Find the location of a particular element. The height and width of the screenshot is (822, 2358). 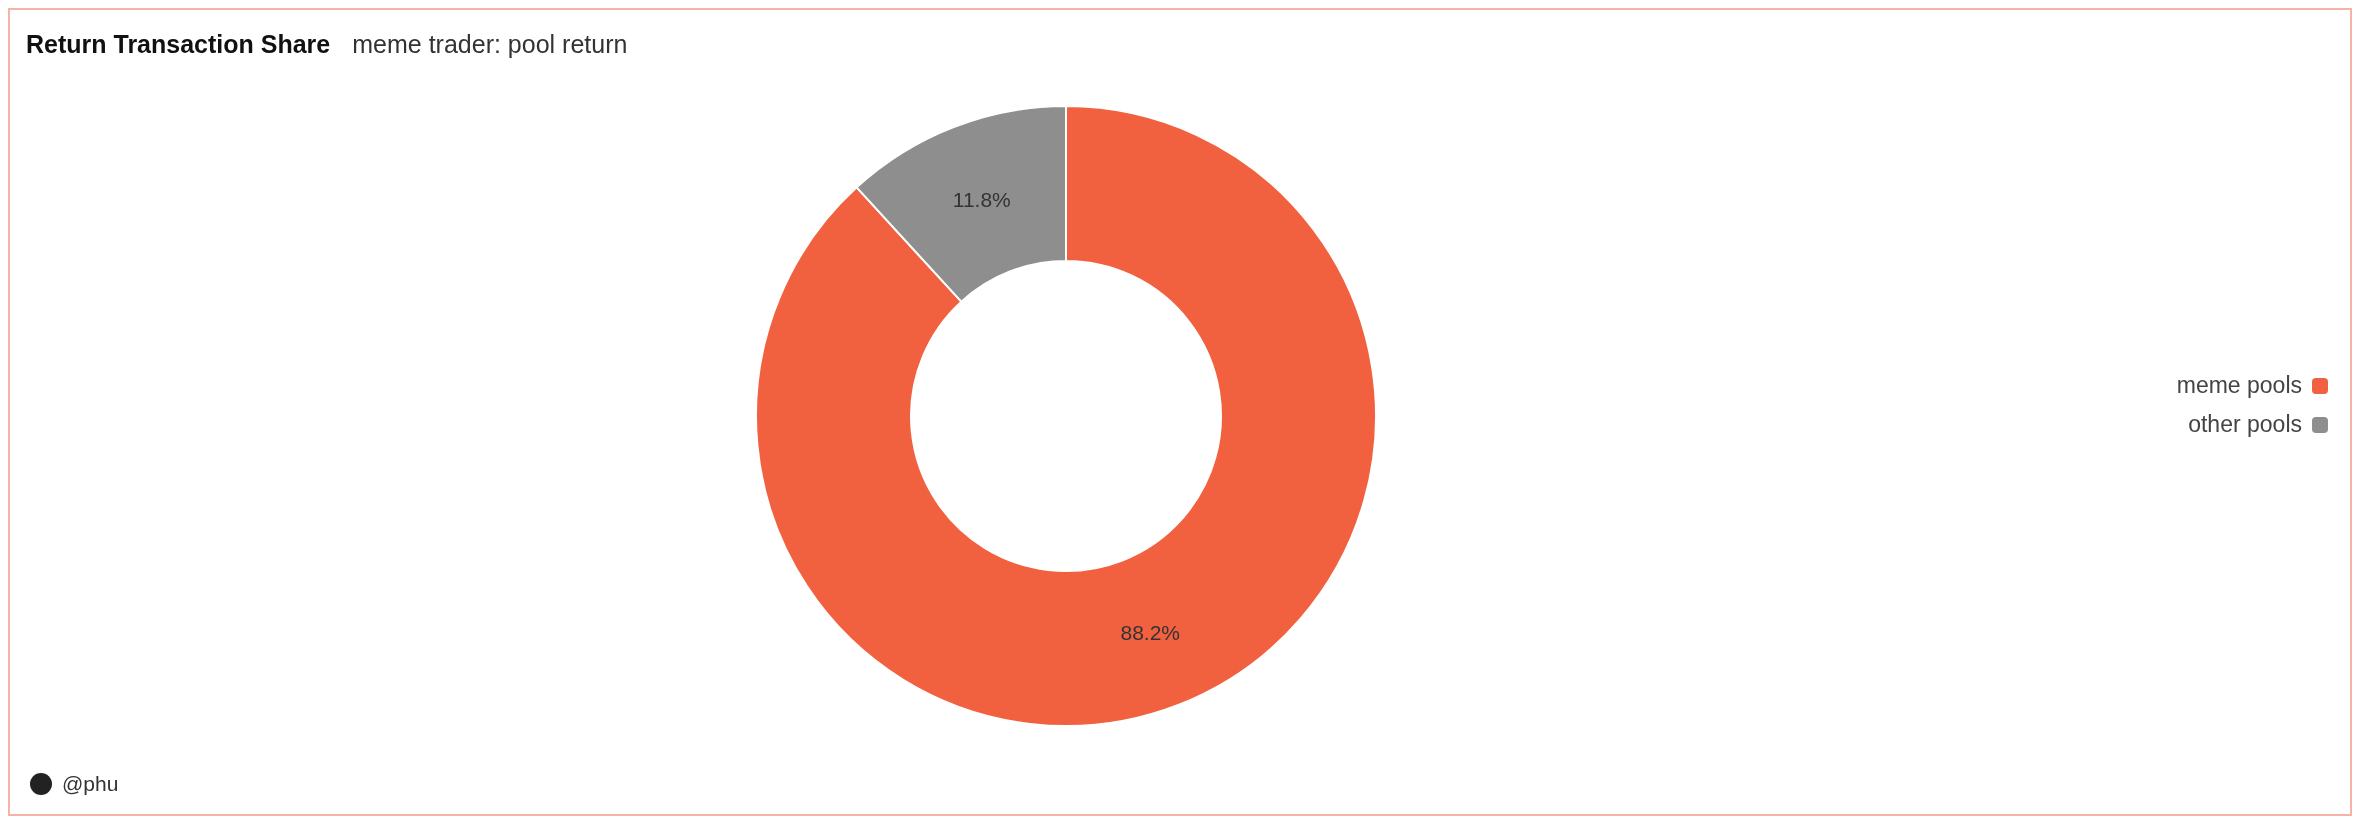

text: meme trader: pool return is located at coordinates (490, 44).